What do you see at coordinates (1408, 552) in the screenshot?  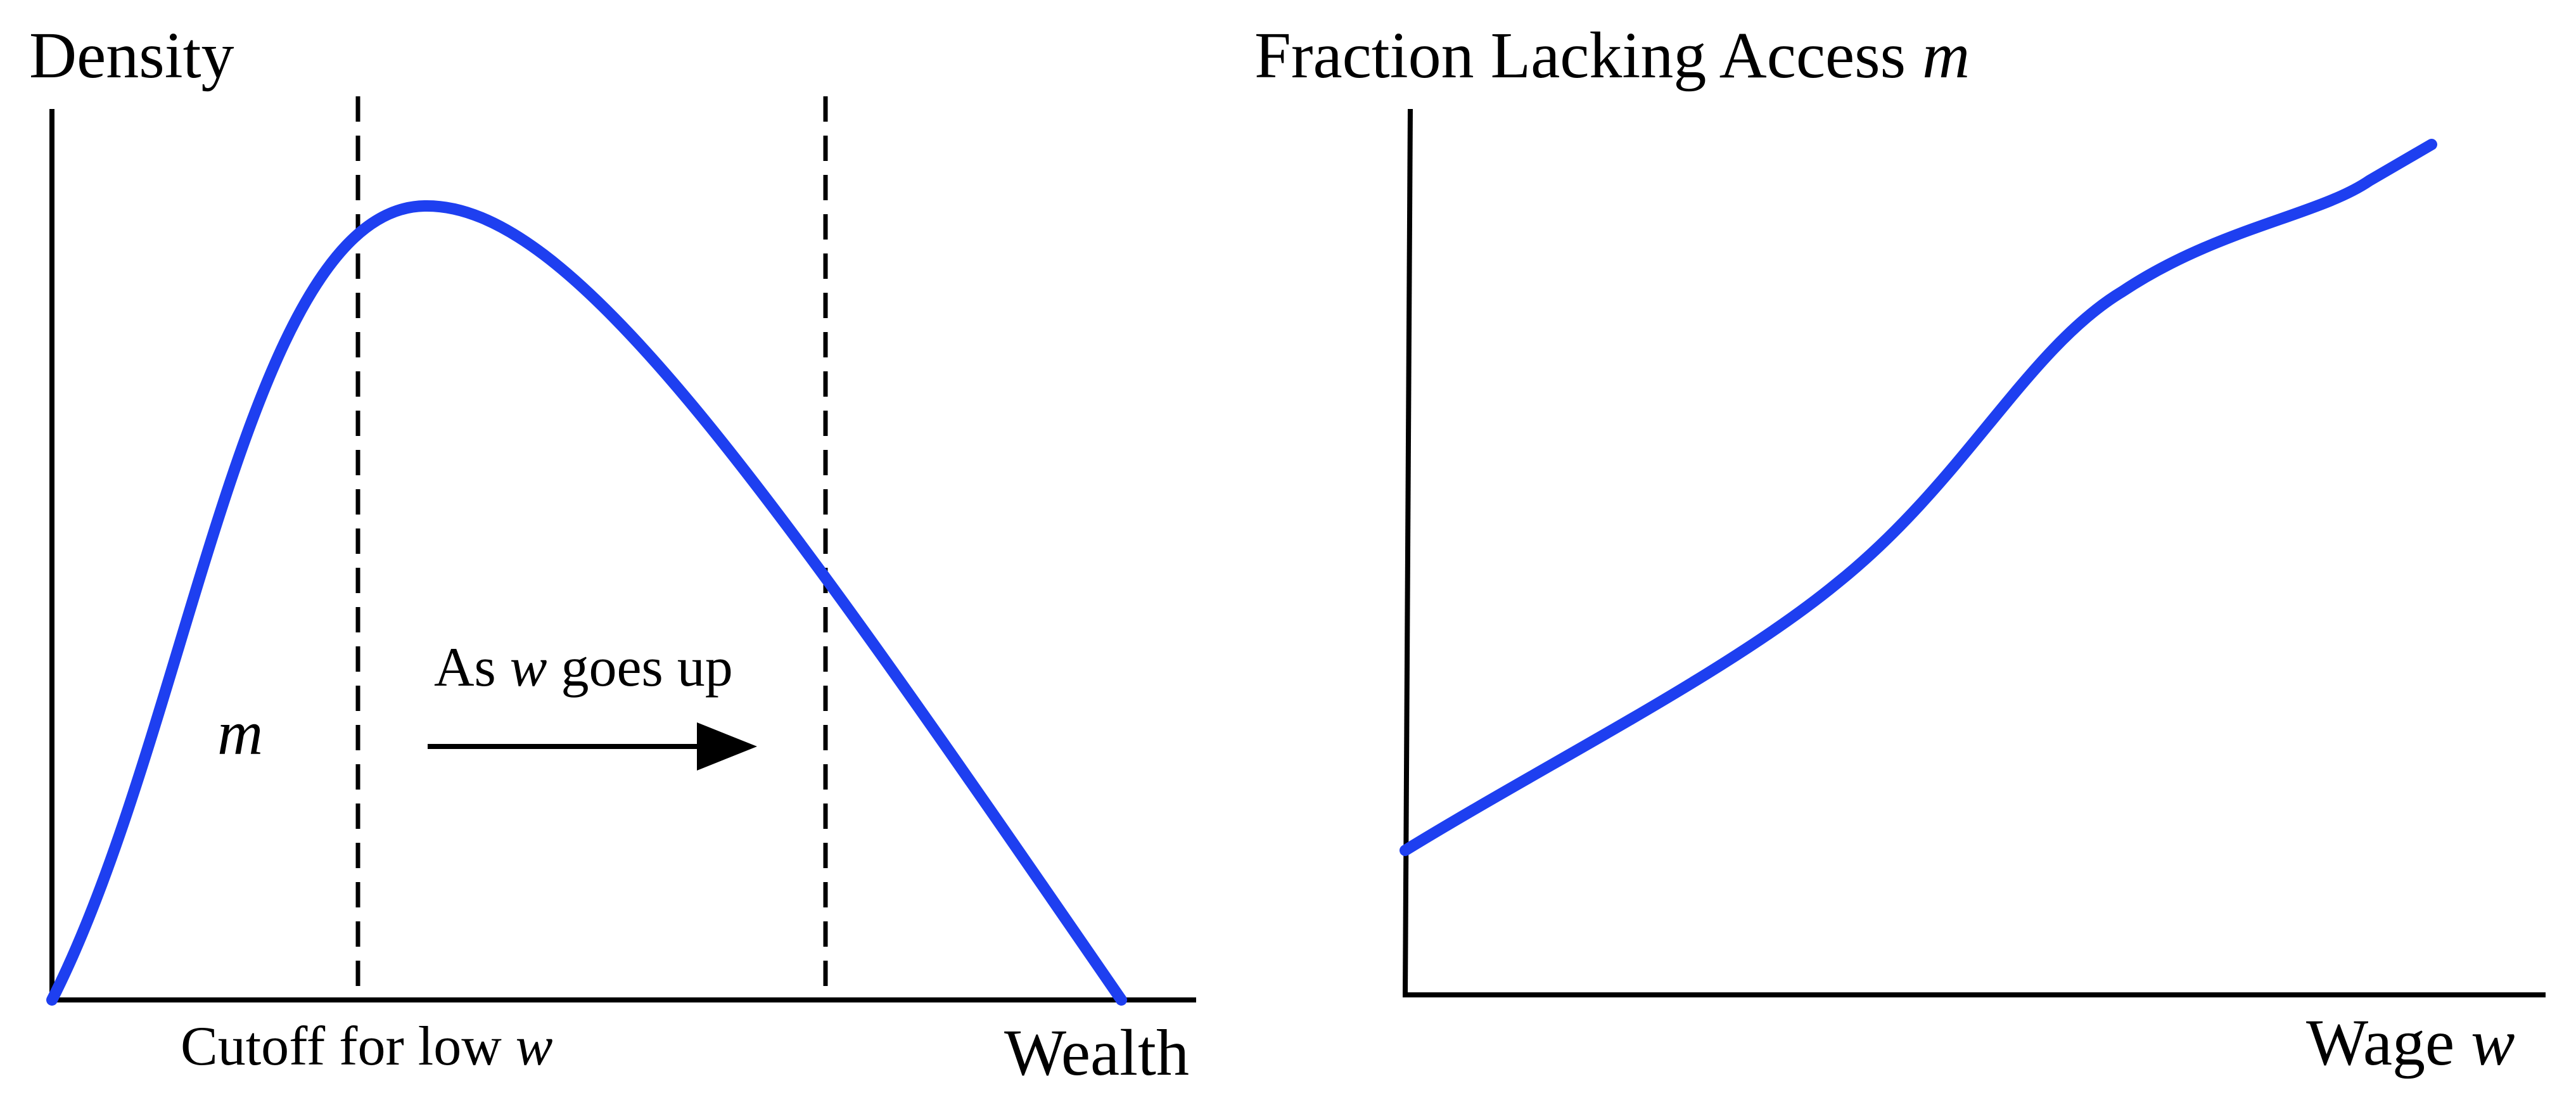 I see `right-y-axis` at bounding box center [1408, 552].